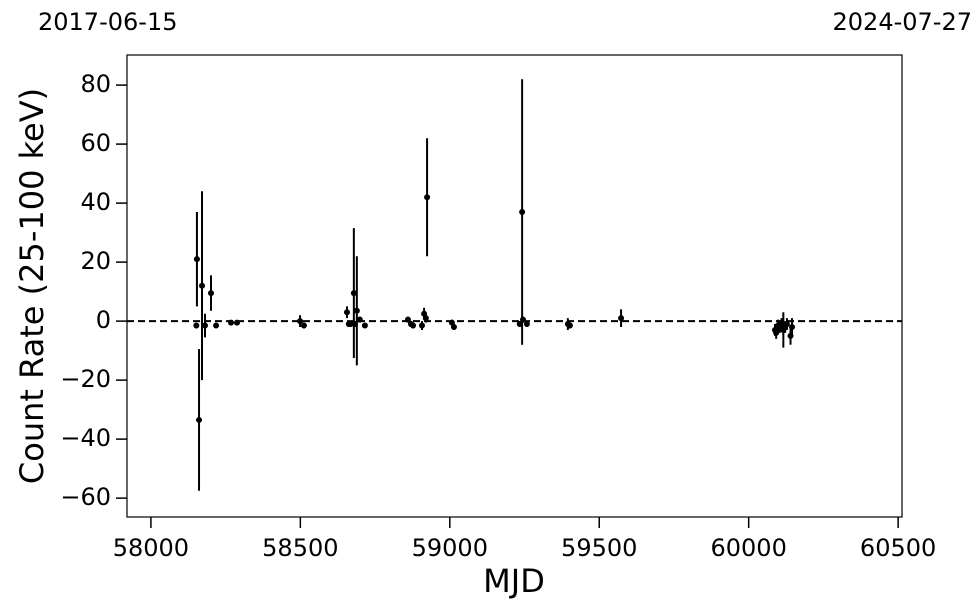 The width and height of the screenshot is (980, 613). Describe the element at coordinates (599, 548) in the screenshot. I see `x-tick-label: 59500` at that location.